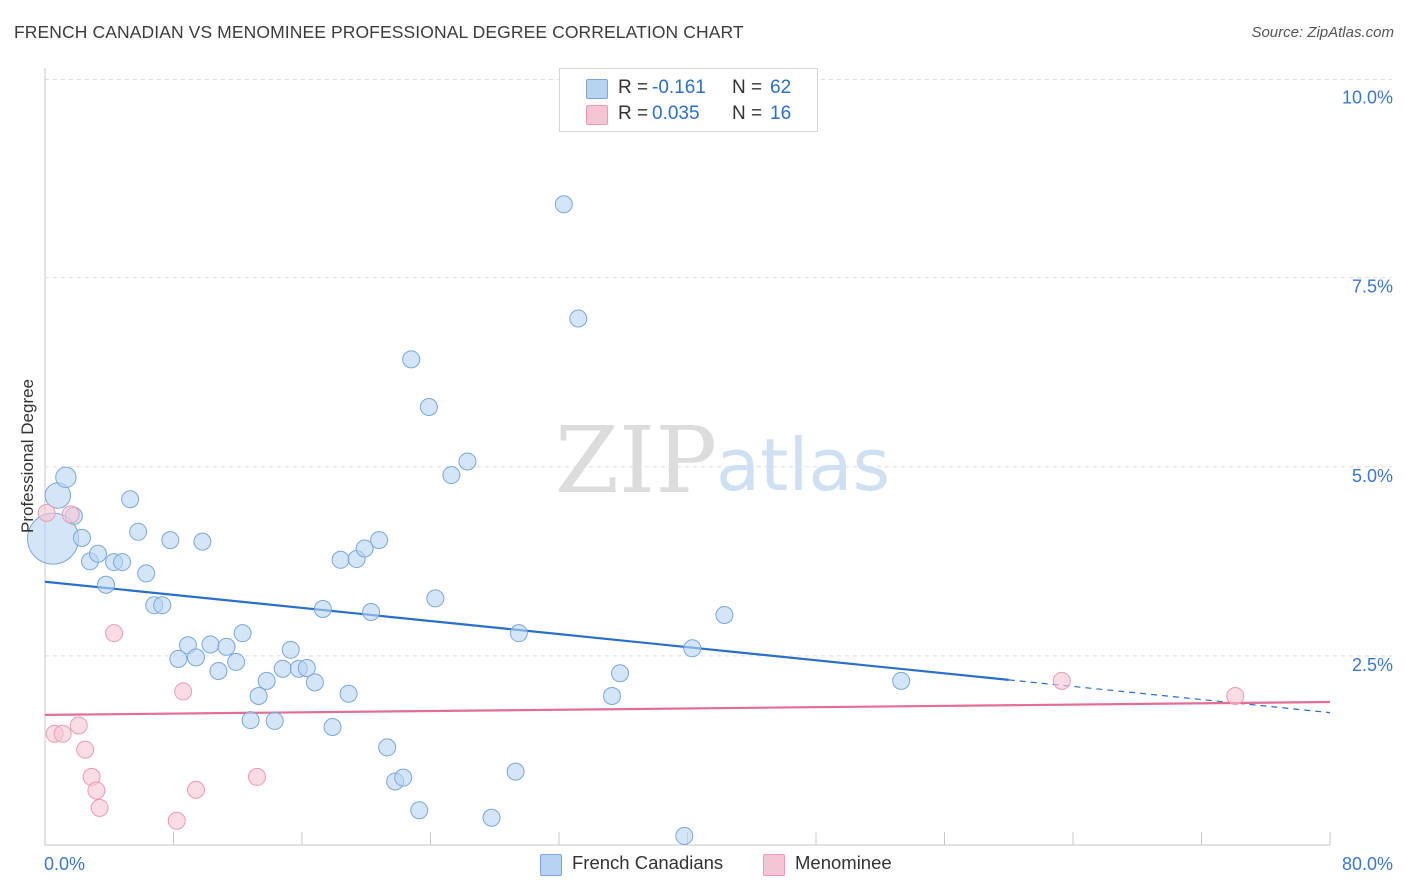 The height and width of the screenshot is (892, 1406). I want to click on legend-row-menominee: R = 0.035 N = 16, so click(701, 115).